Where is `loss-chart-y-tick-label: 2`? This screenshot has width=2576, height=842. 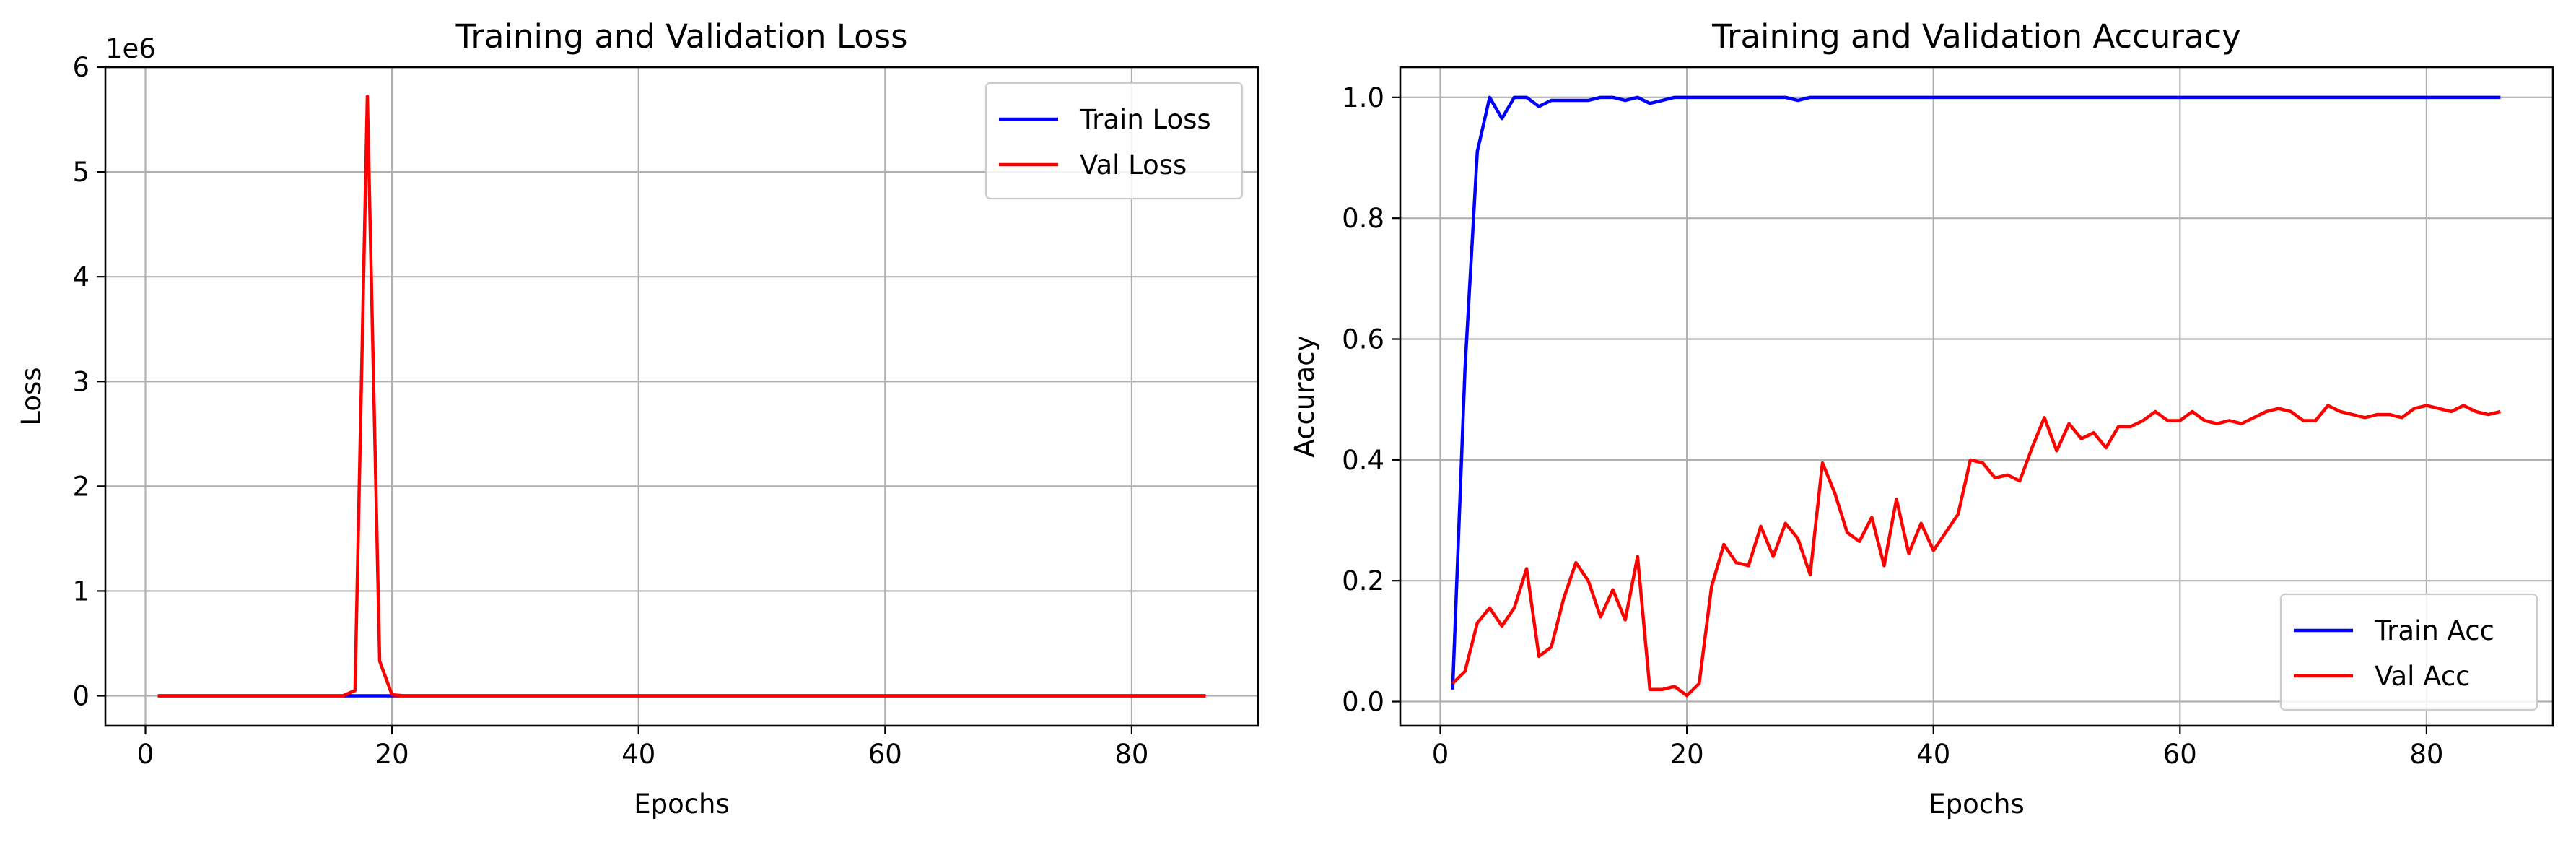 loss-chart-y-tick-label: 2 is located at coordinates (80, 486).